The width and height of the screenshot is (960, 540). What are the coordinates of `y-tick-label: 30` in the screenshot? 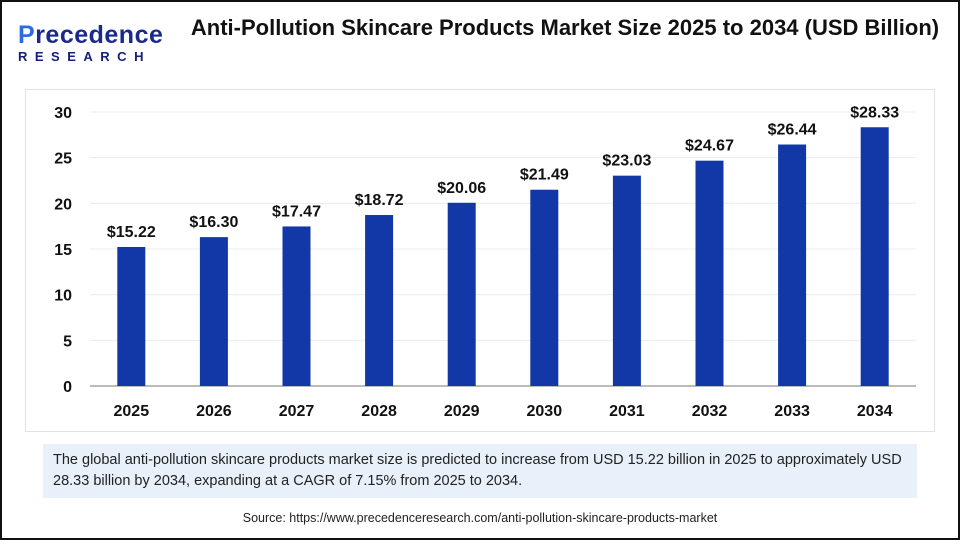 It's located at (63, 113).